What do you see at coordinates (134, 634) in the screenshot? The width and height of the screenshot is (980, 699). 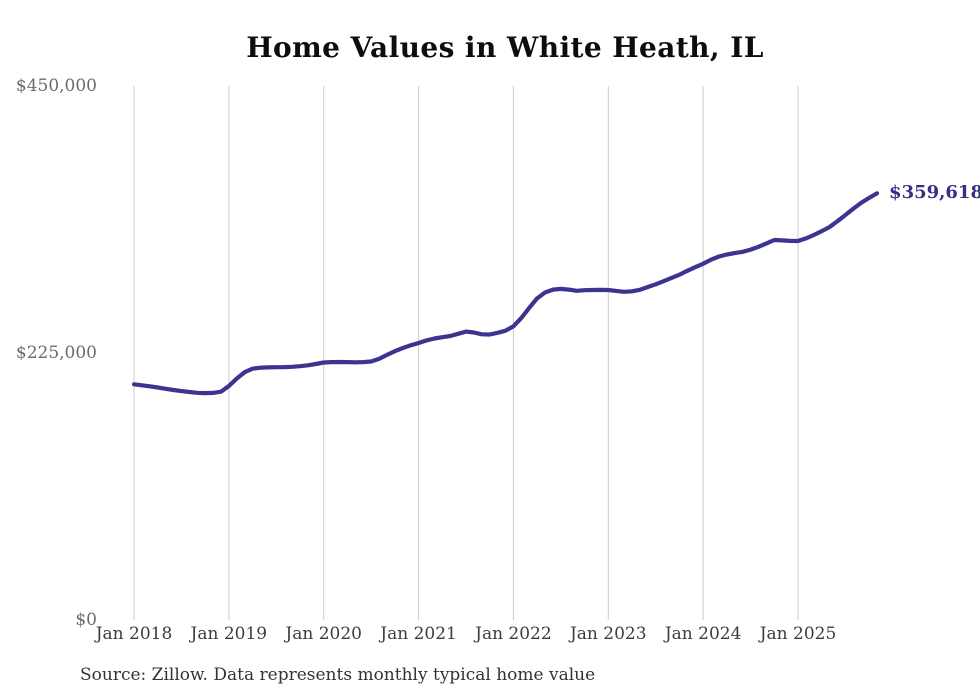 I see `x-axis-tick-label: Jan 2018` at bounding box center [134, 634].